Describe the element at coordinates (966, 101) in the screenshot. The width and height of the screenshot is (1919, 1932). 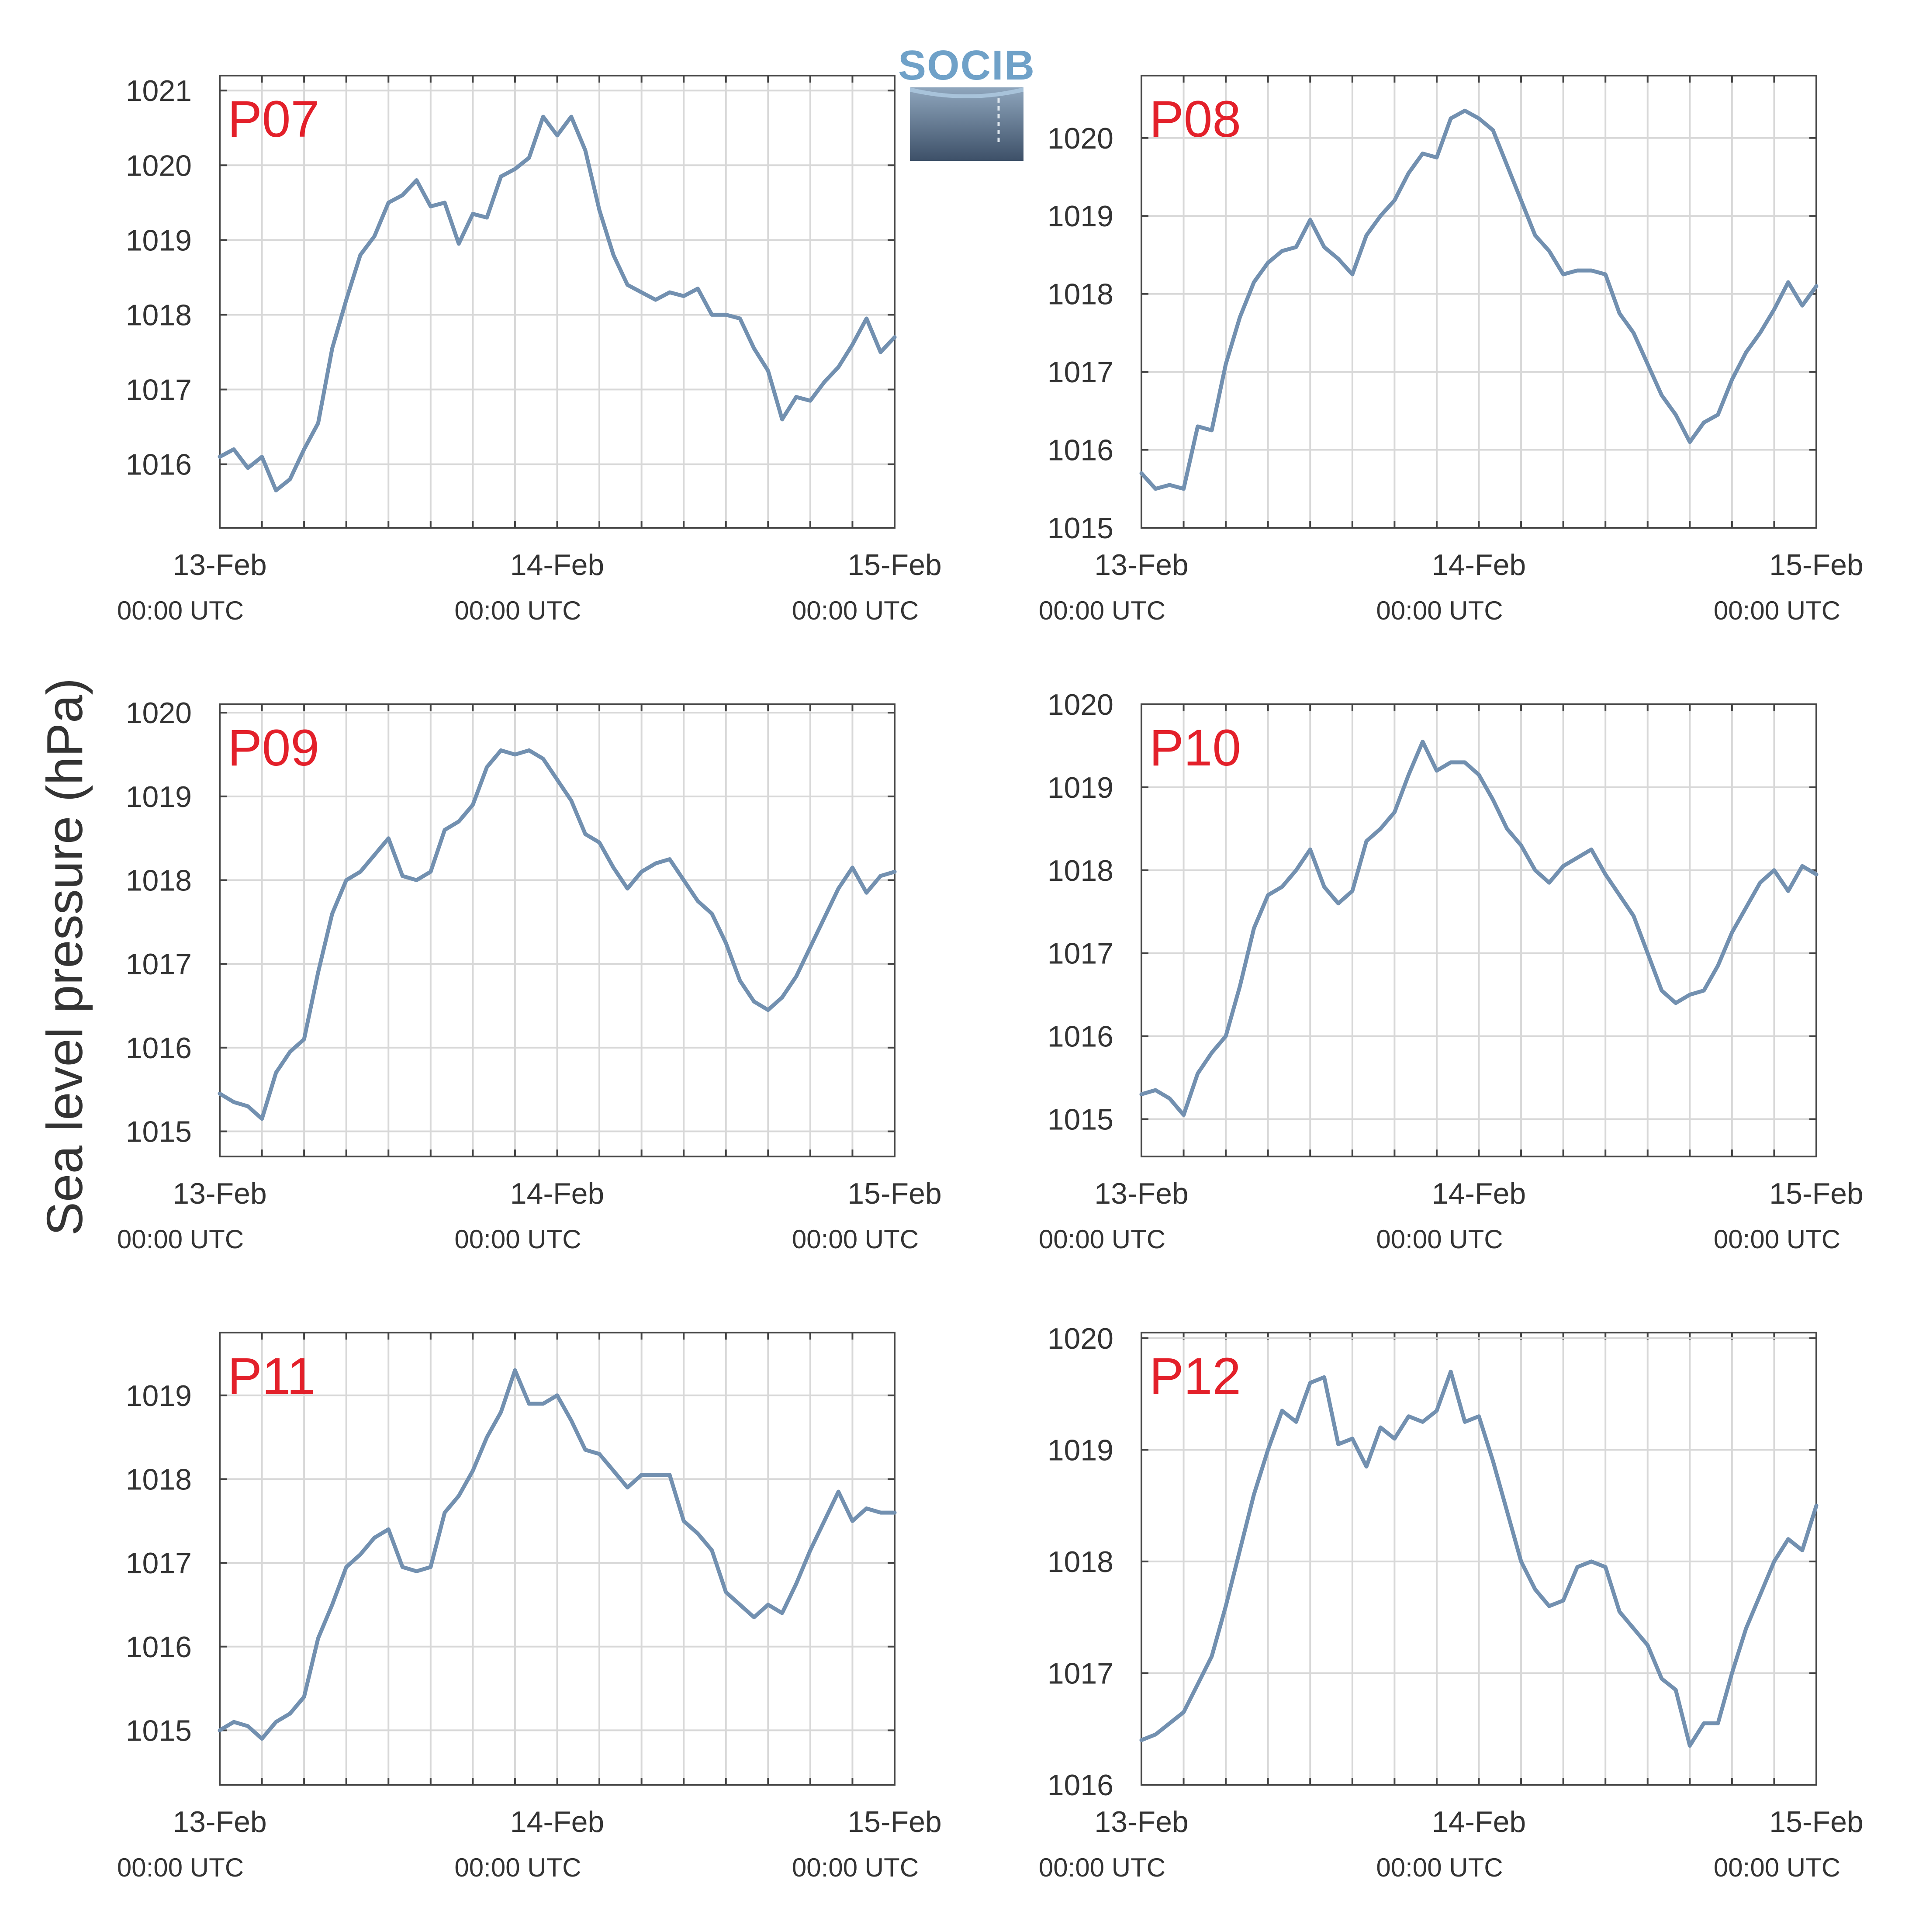
I see `socib-logo: SOCIB` at that location.